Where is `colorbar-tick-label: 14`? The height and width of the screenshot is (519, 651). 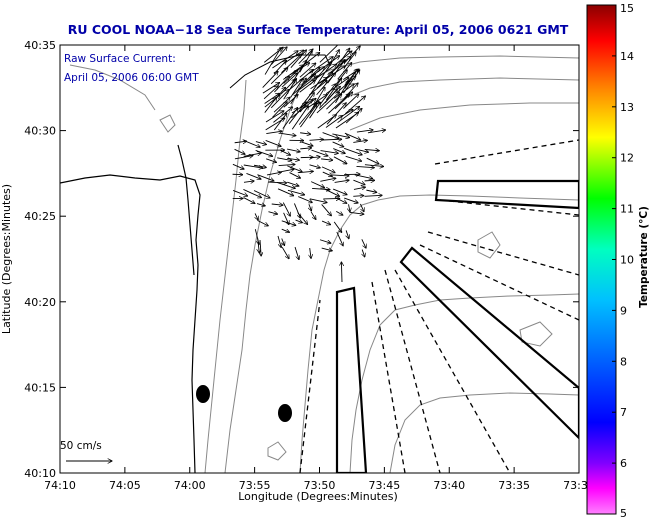
colorbar-tick-label: 14 is located at coordinates (627, 56).